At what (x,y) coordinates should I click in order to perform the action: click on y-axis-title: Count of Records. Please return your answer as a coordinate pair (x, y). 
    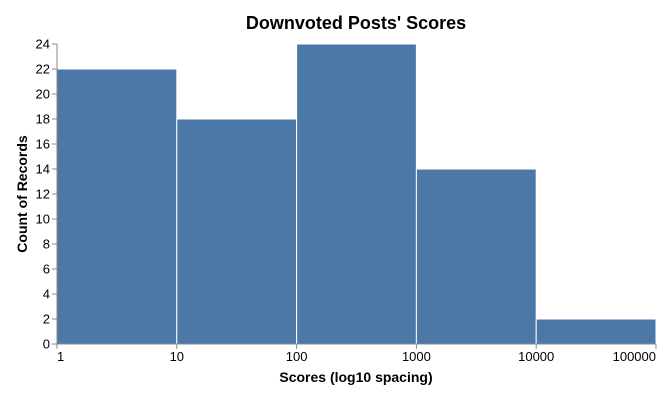
    Looking at the image, I should click on (22, 194).